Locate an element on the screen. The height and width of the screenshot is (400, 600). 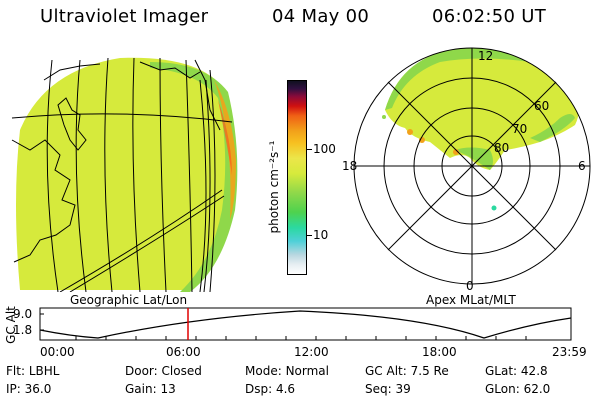
info-door: Door: Closed is located at coordinates (163, 371).